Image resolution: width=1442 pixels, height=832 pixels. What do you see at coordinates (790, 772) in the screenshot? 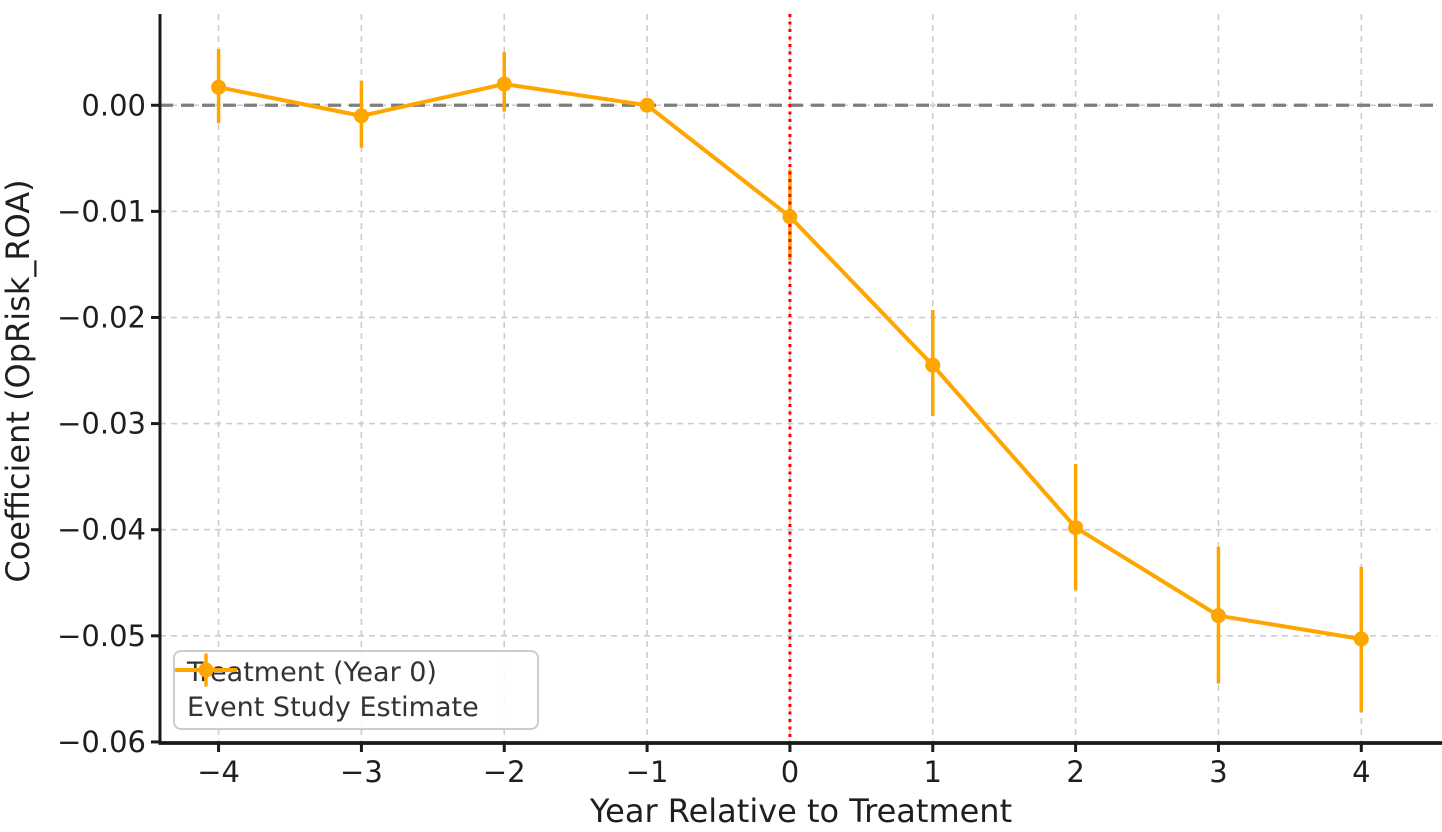
I see `x-tick-label: 0` at bounding box center [790, 772].